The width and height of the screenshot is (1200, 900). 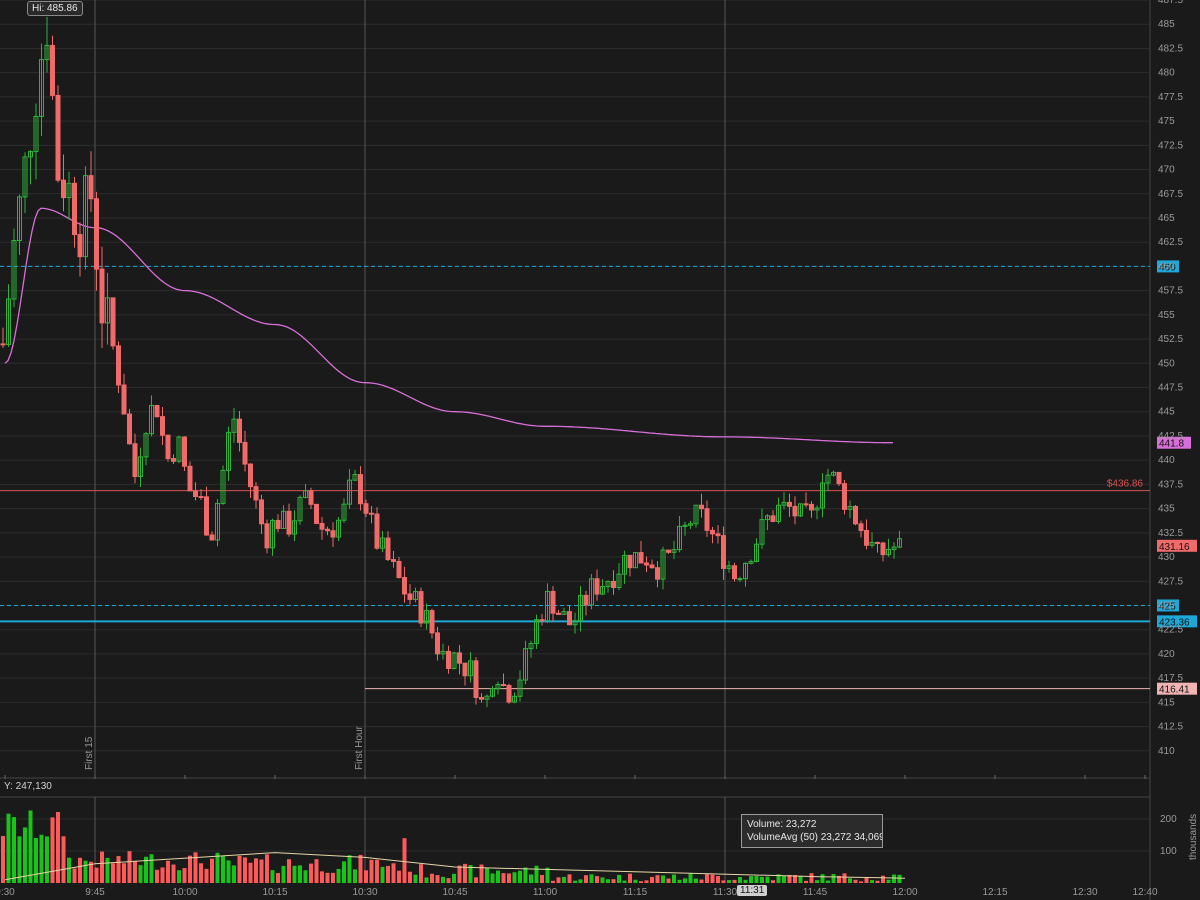 What do you see at coordinates (364, 892) in the screenshot?
I see `time-tick-label: 10:30` at bounding box center [364, 892].